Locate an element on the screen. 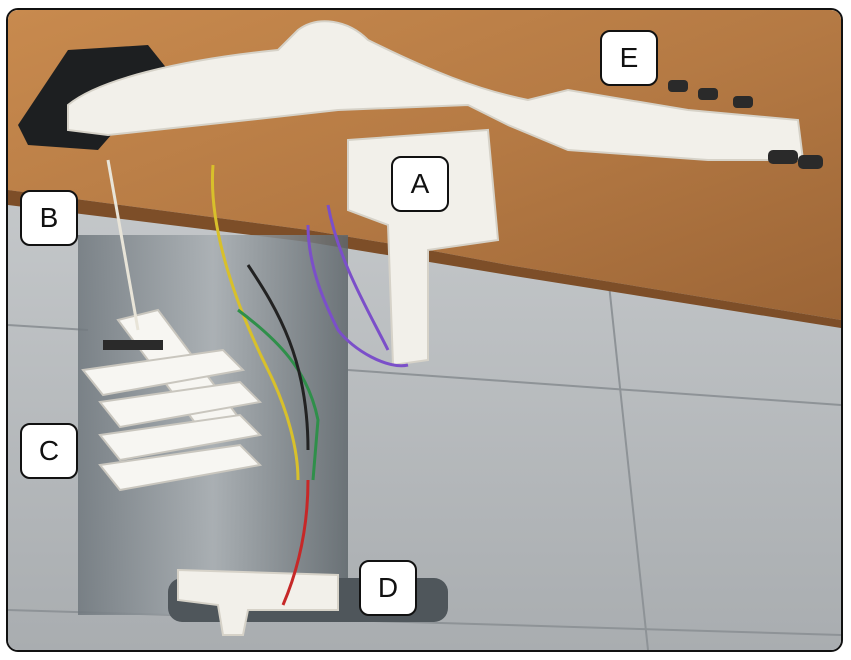 The width and height of the screenshot is (851, 660). wire-purple is located at coordinates (357, 296).